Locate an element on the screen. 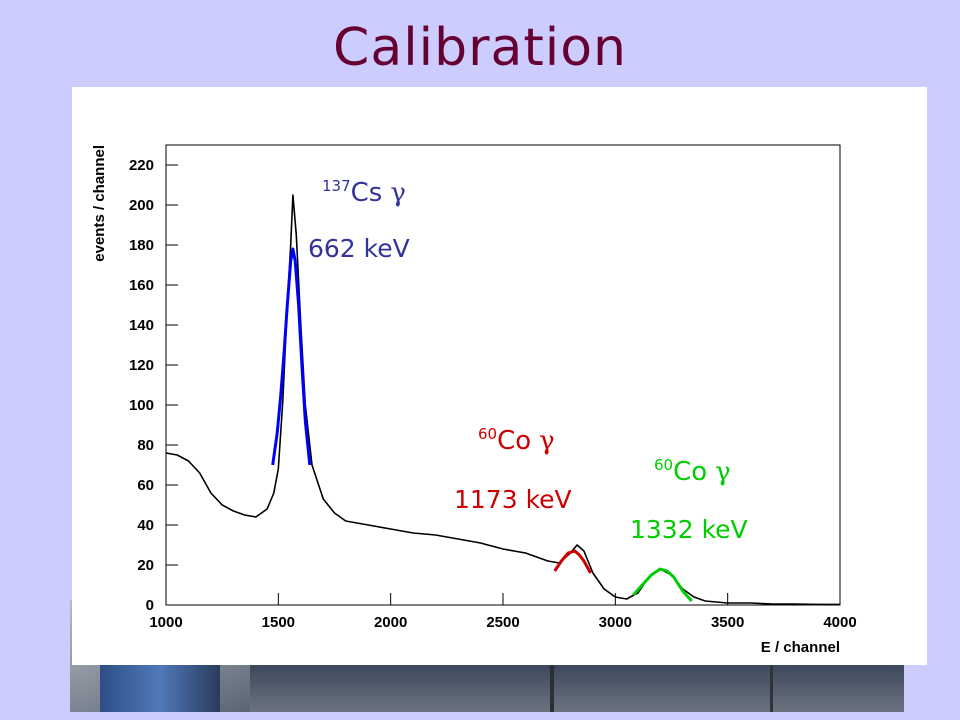  cs137-gamma-symbol: γ is located at coordinates (398, 193).